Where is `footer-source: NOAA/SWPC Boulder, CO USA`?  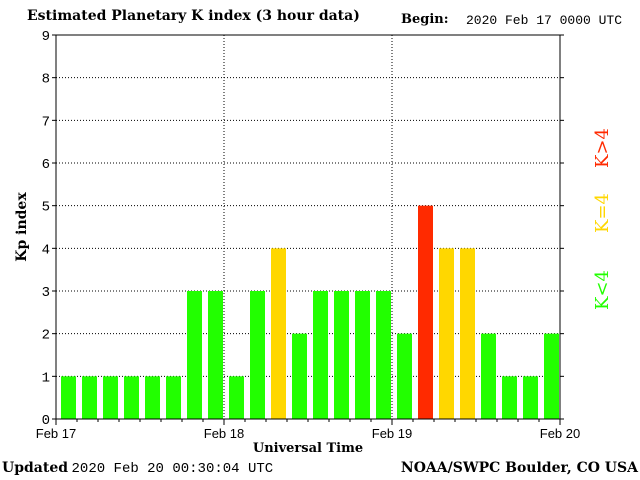
footer-source: NOAA/SWPC Boulder, CO USA is located at coordinates (519, 468).